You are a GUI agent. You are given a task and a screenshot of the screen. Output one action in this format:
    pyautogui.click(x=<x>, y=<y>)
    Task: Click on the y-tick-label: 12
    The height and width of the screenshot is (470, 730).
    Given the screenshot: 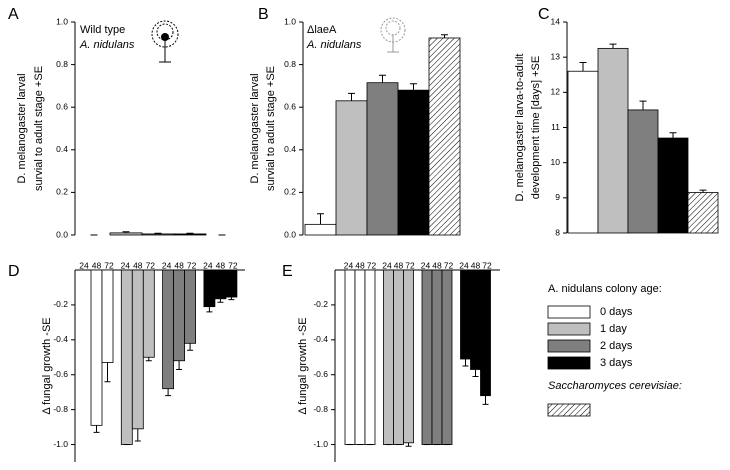 What is the action you would take?
    pyautogui.click(x=556, y=92)
    